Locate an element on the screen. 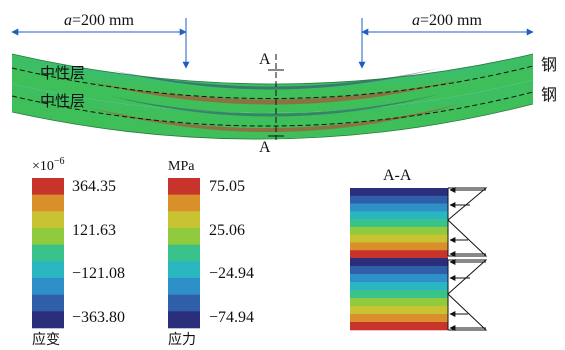 The height and width of the screenshot is (350, 565). section-label-bottom: A is located at coordinates (265, 147).